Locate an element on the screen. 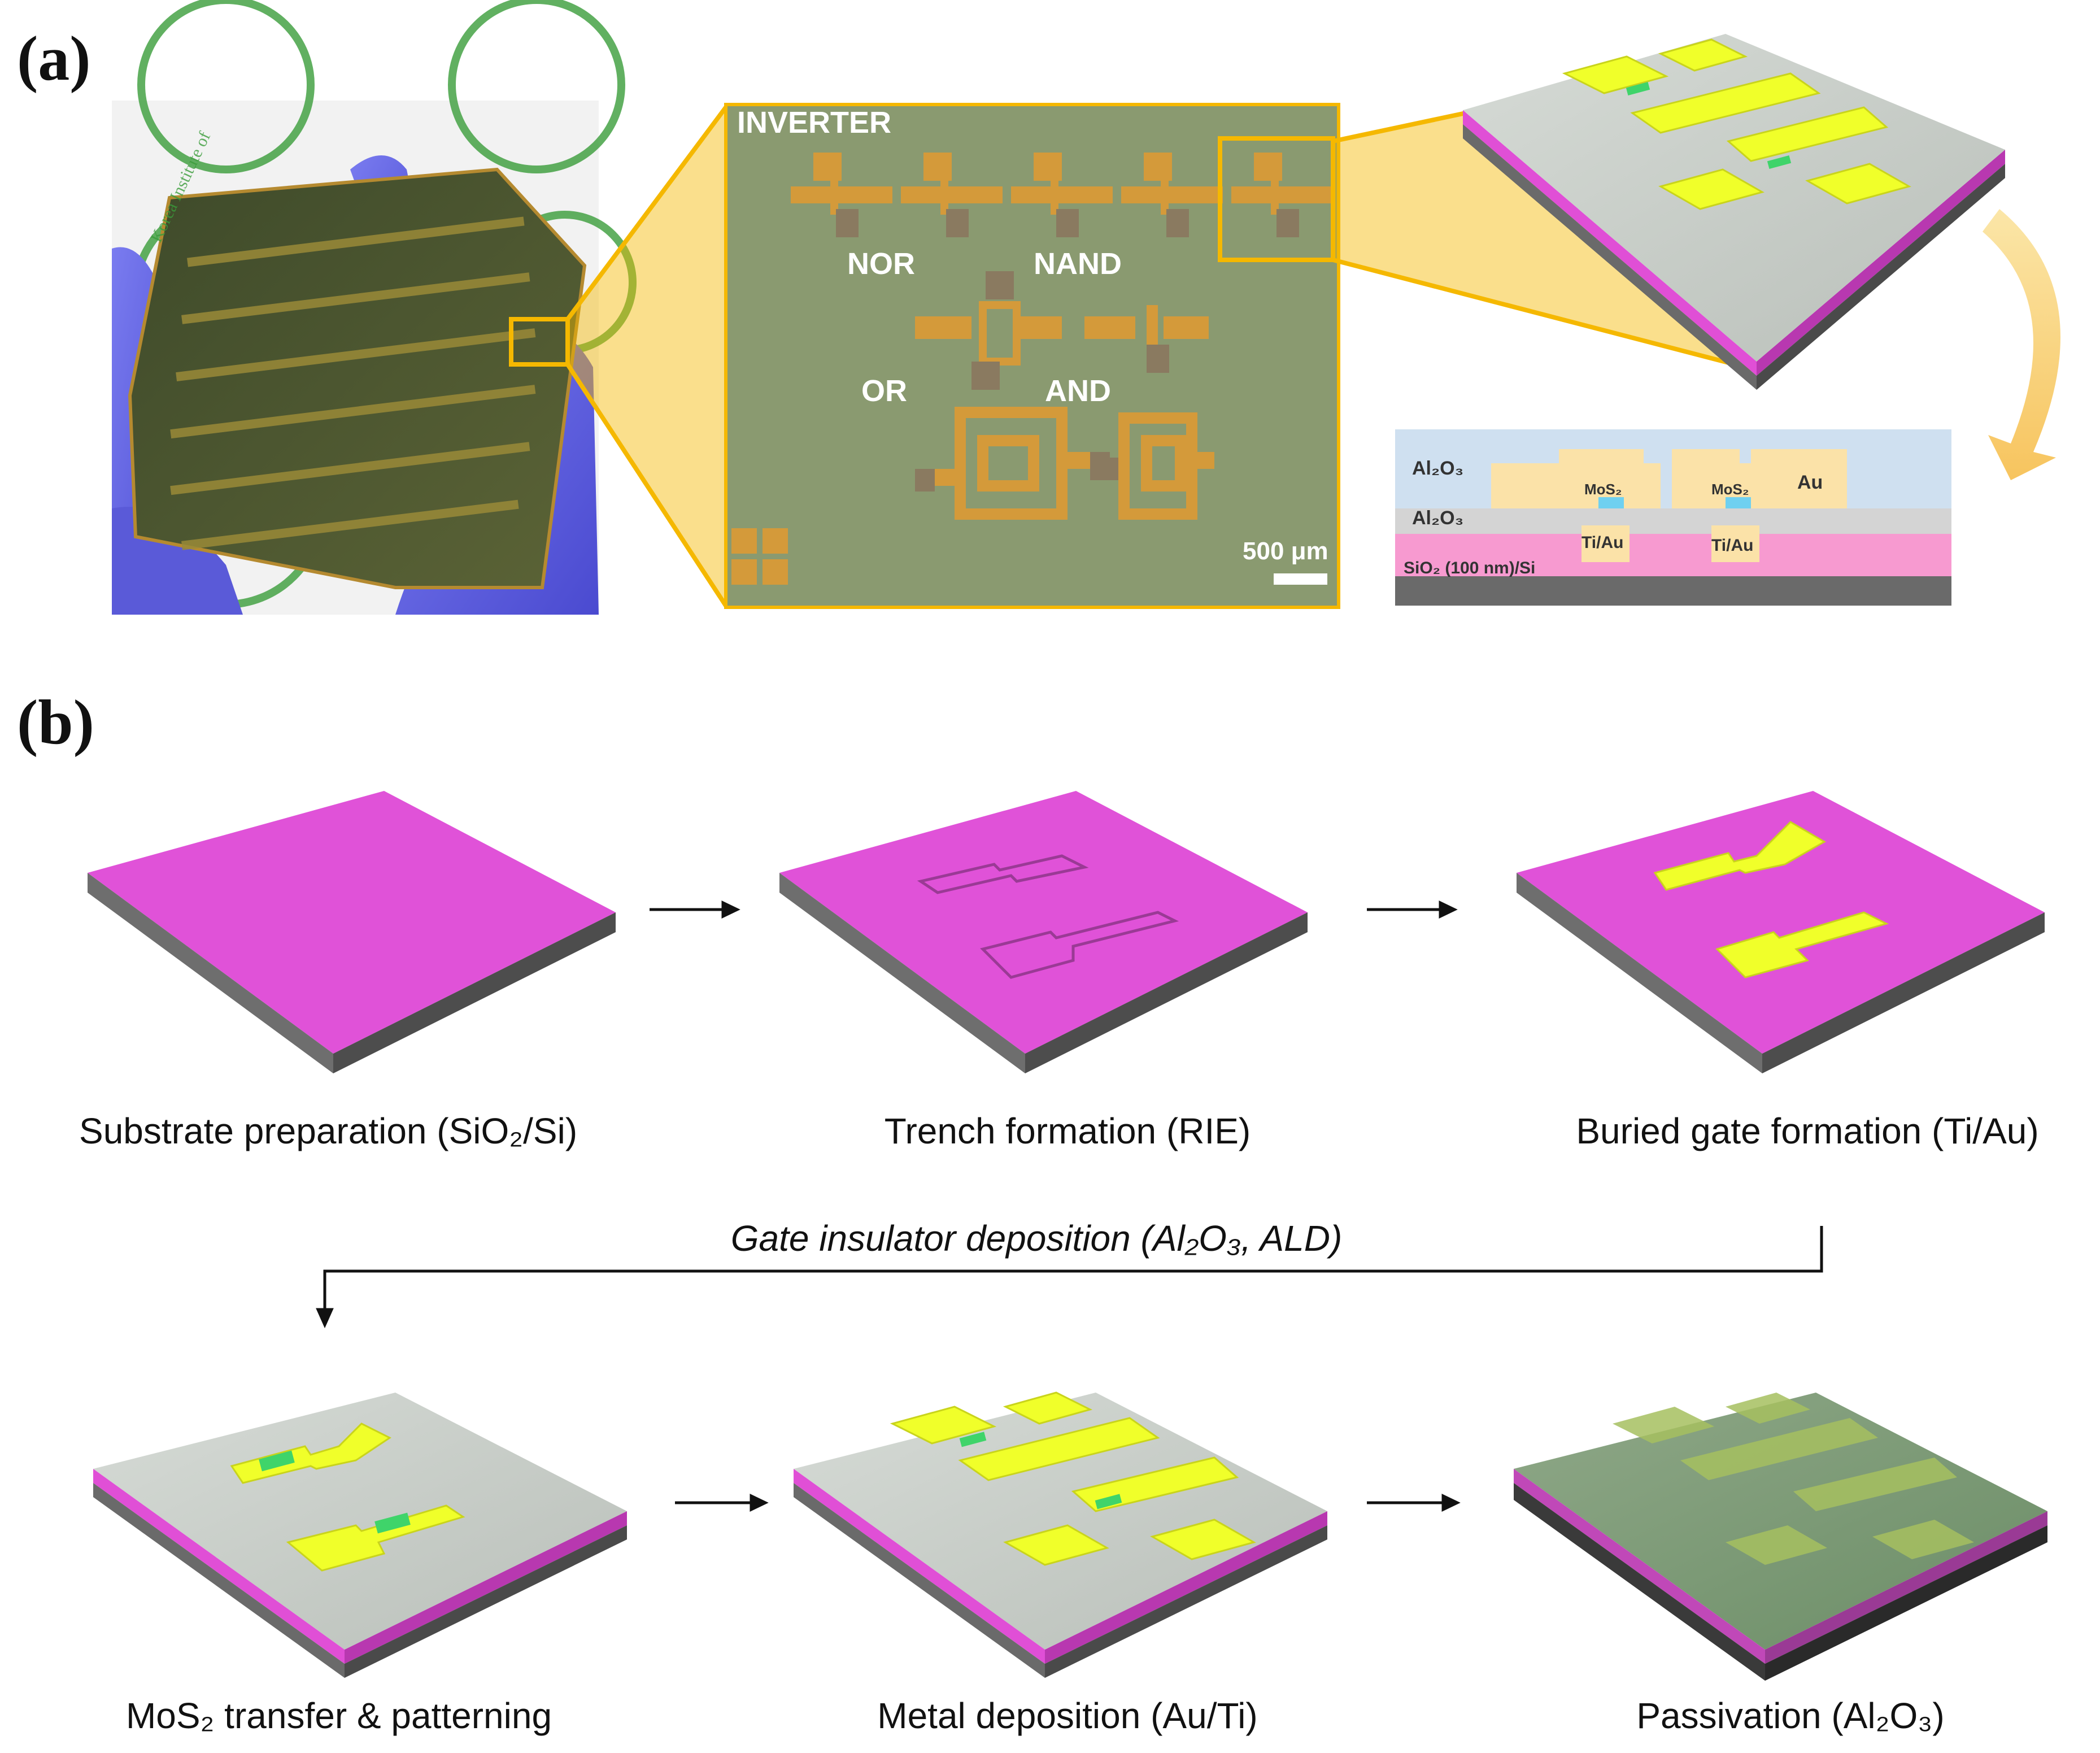  panel-label-b: (b) is located at coordinates (56, 723).